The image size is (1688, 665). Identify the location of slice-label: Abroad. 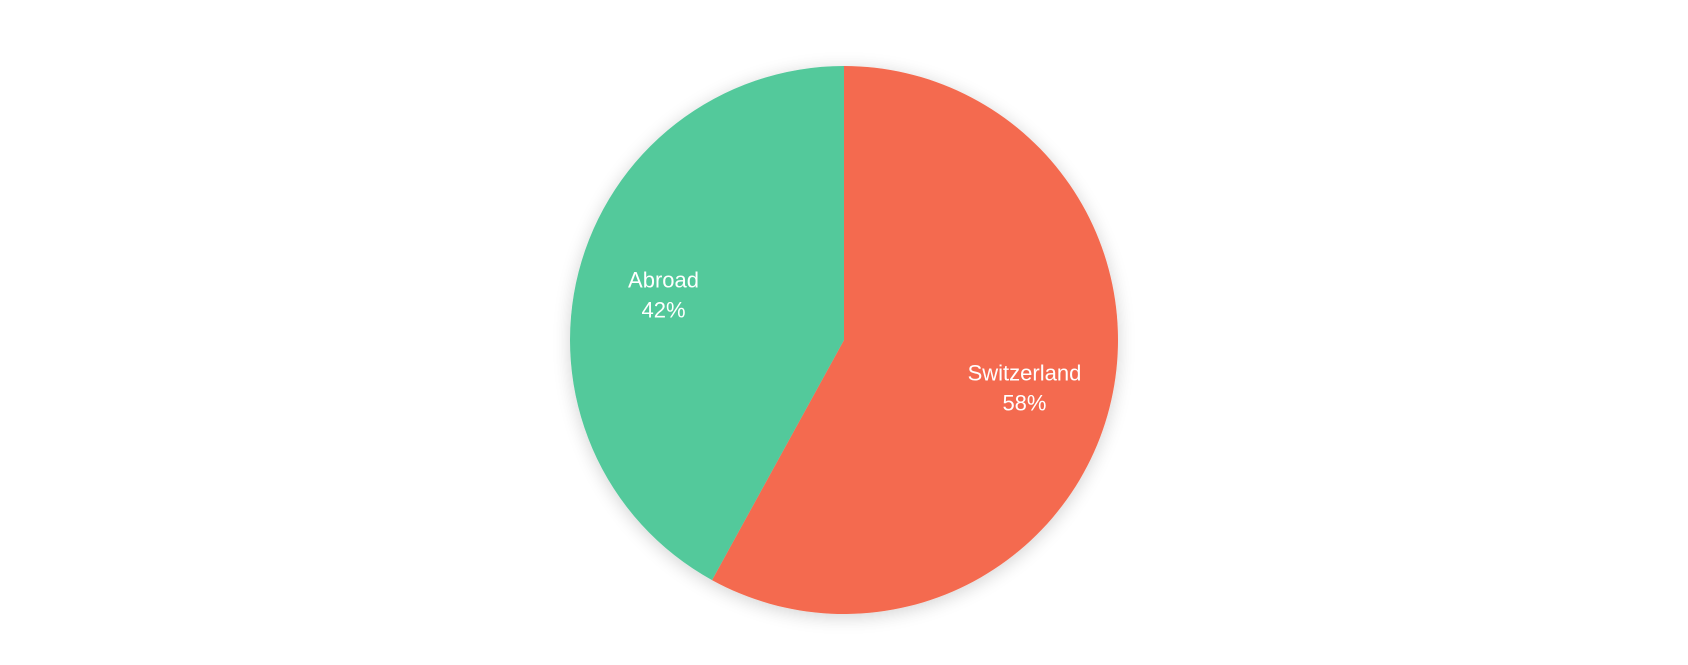
(663, 280).